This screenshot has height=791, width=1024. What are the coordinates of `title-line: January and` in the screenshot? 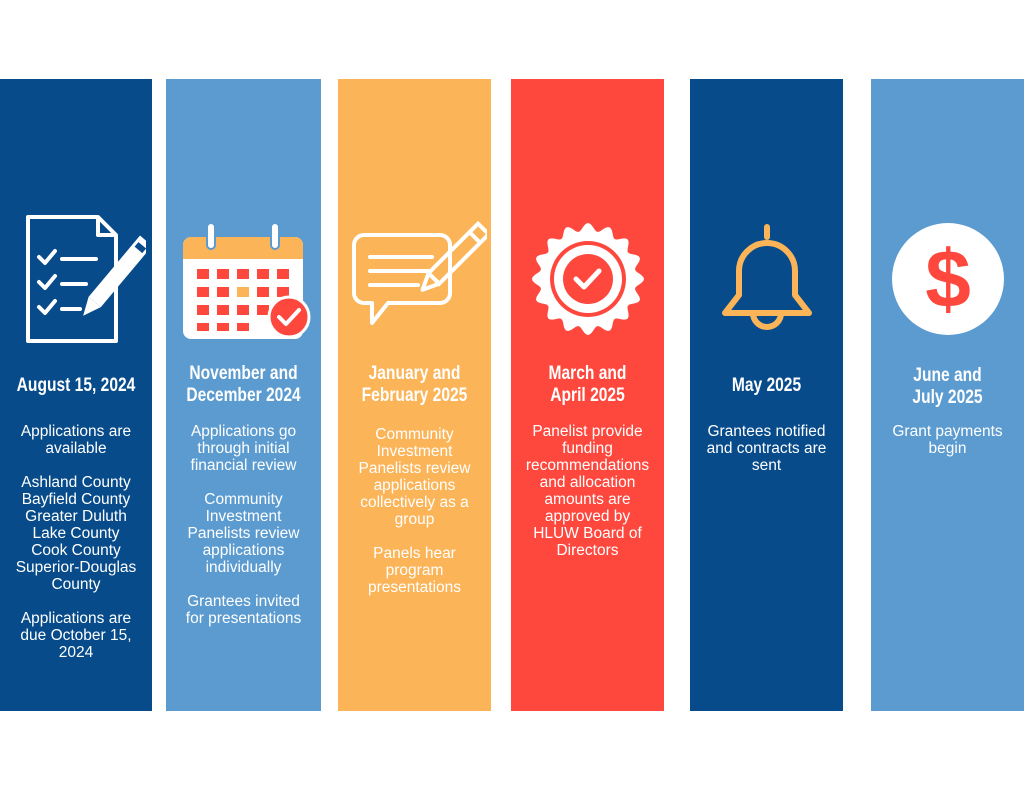 It's located at (414, 373).